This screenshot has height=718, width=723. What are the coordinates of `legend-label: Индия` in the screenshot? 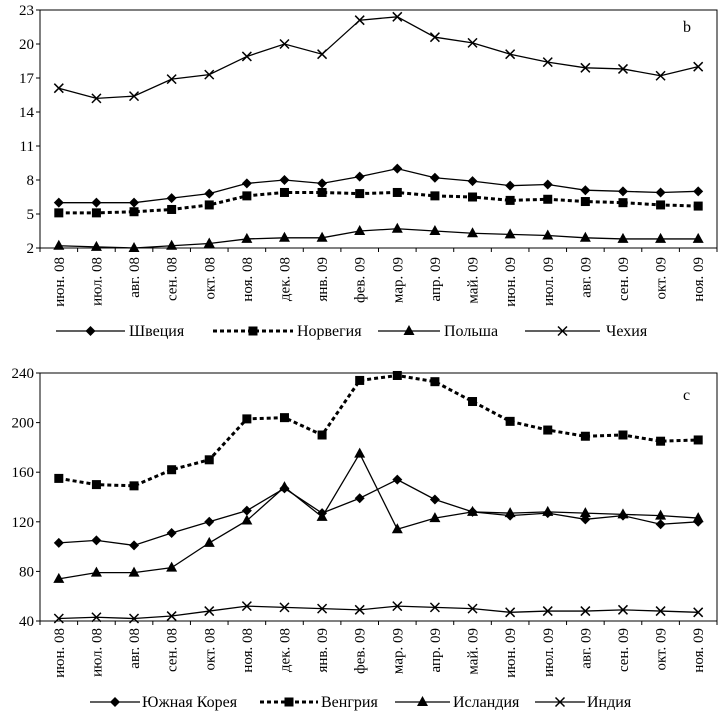 It's located at (609, 702).